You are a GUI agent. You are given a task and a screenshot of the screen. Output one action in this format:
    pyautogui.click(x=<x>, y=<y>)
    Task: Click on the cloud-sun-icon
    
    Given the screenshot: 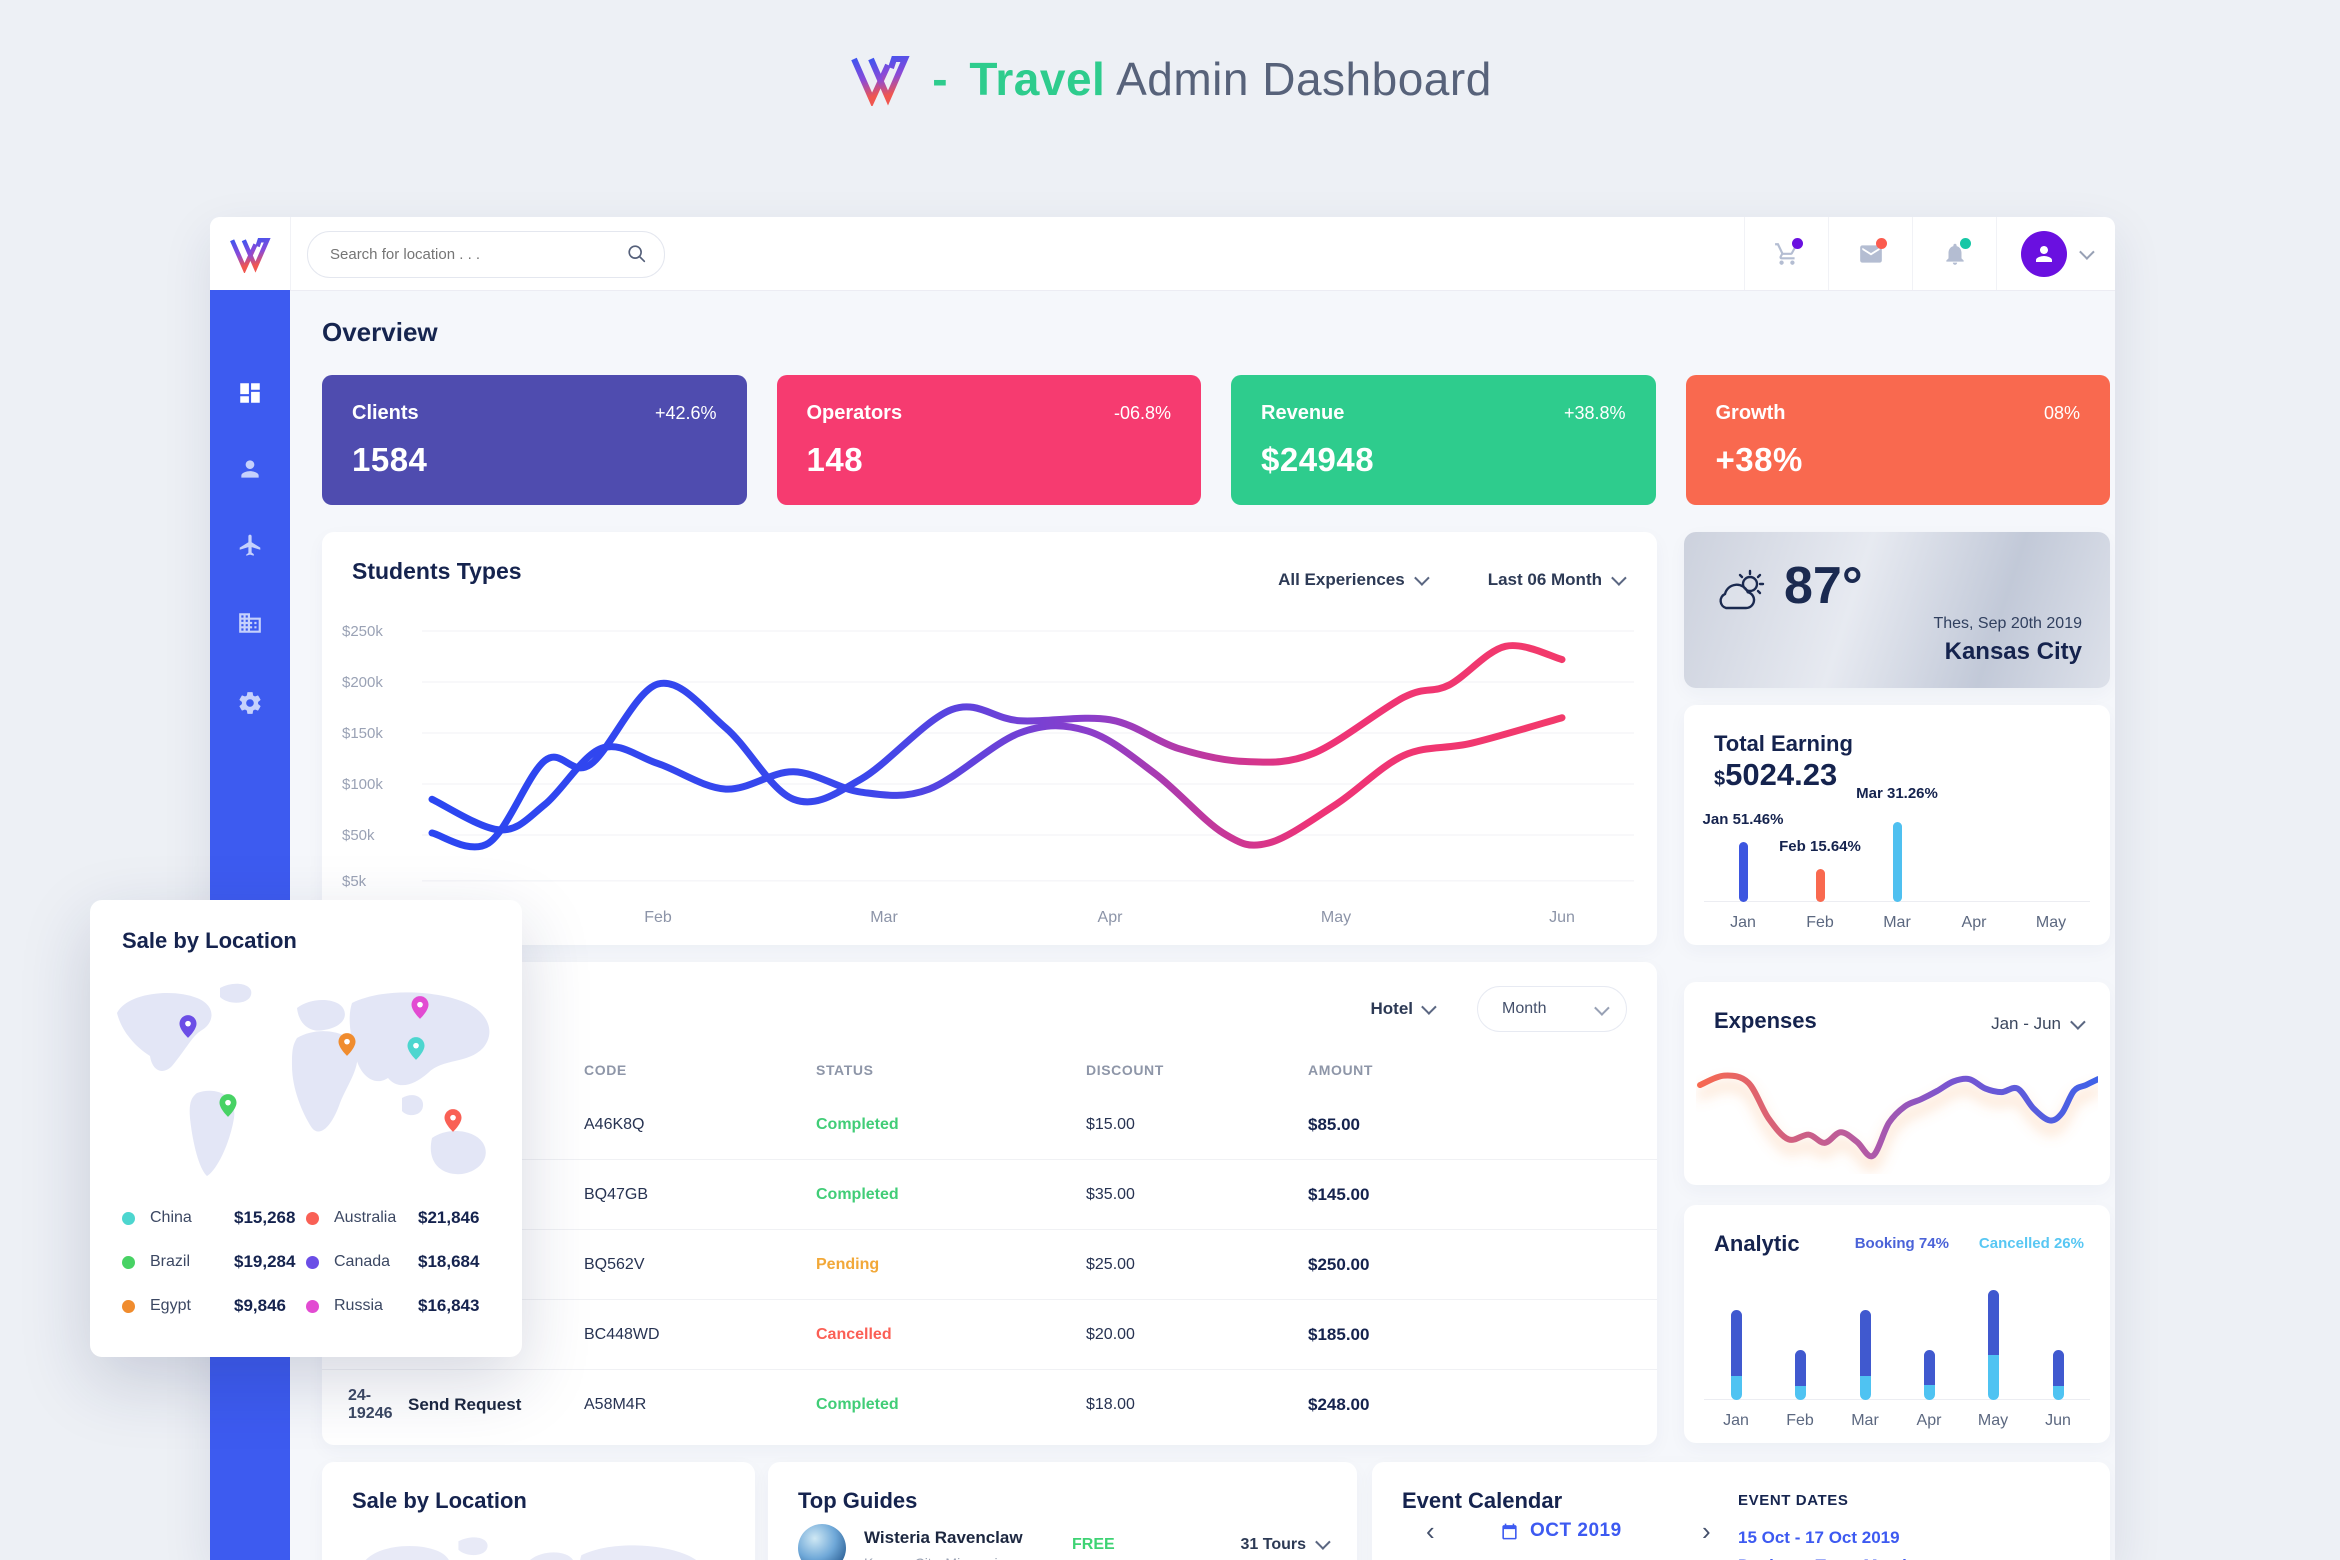 What is the action you would take?
    pyautogui.click(x=1742, y=589)
    